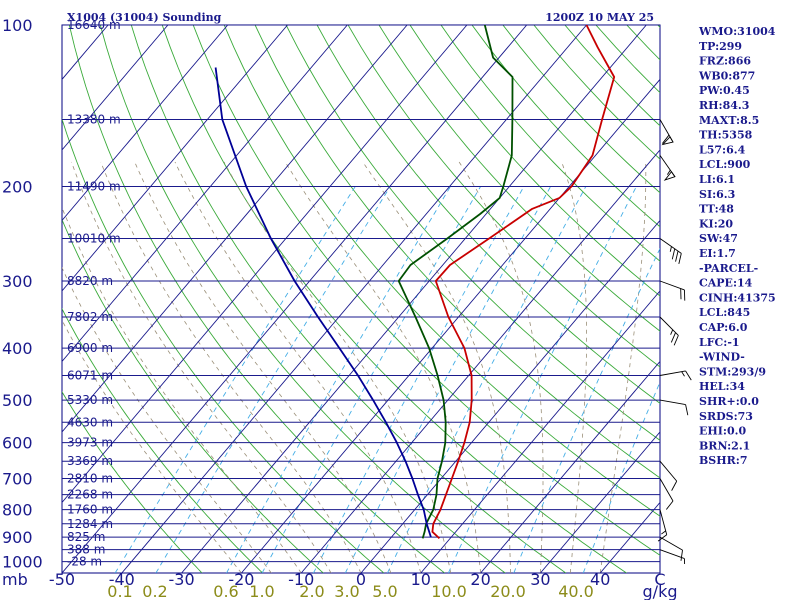 This screenshot has height=600, width=800. Describe the element at coordinates (726, 283) in the screenshot. I see `index-entry: CAPE:14` at that location.